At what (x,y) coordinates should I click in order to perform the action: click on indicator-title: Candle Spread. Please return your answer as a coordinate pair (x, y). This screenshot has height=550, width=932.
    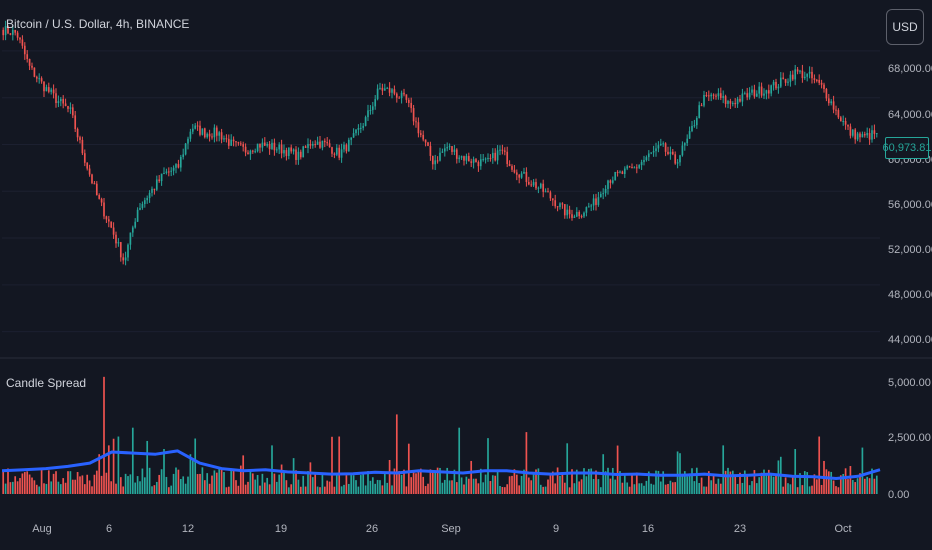
    Looking at the image, I should click on (46, 383).